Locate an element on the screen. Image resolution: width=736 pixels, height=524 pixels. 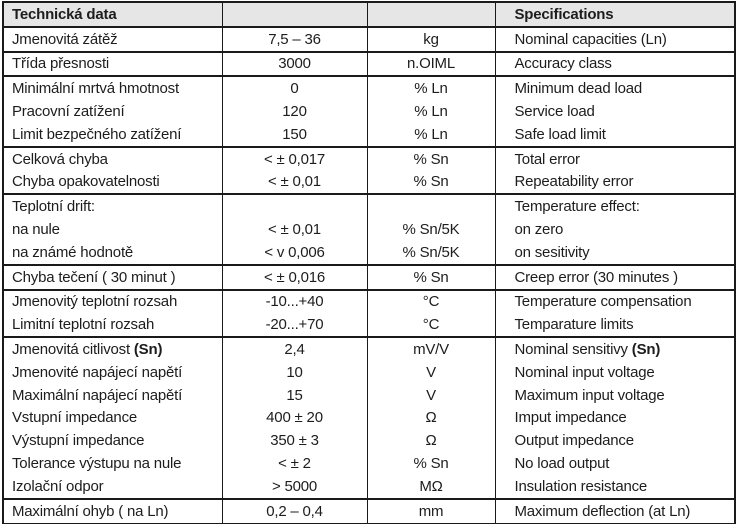
value-cell: -10...+40 is located at coordinates (294, 301).